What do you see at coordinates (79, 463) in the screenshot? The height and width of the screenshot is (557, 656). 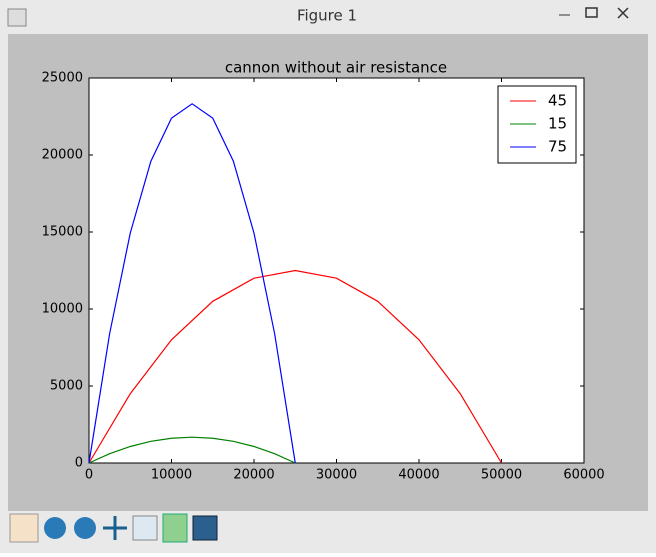 I see `y-tick-label: 0` at bounding box center [79, 463].